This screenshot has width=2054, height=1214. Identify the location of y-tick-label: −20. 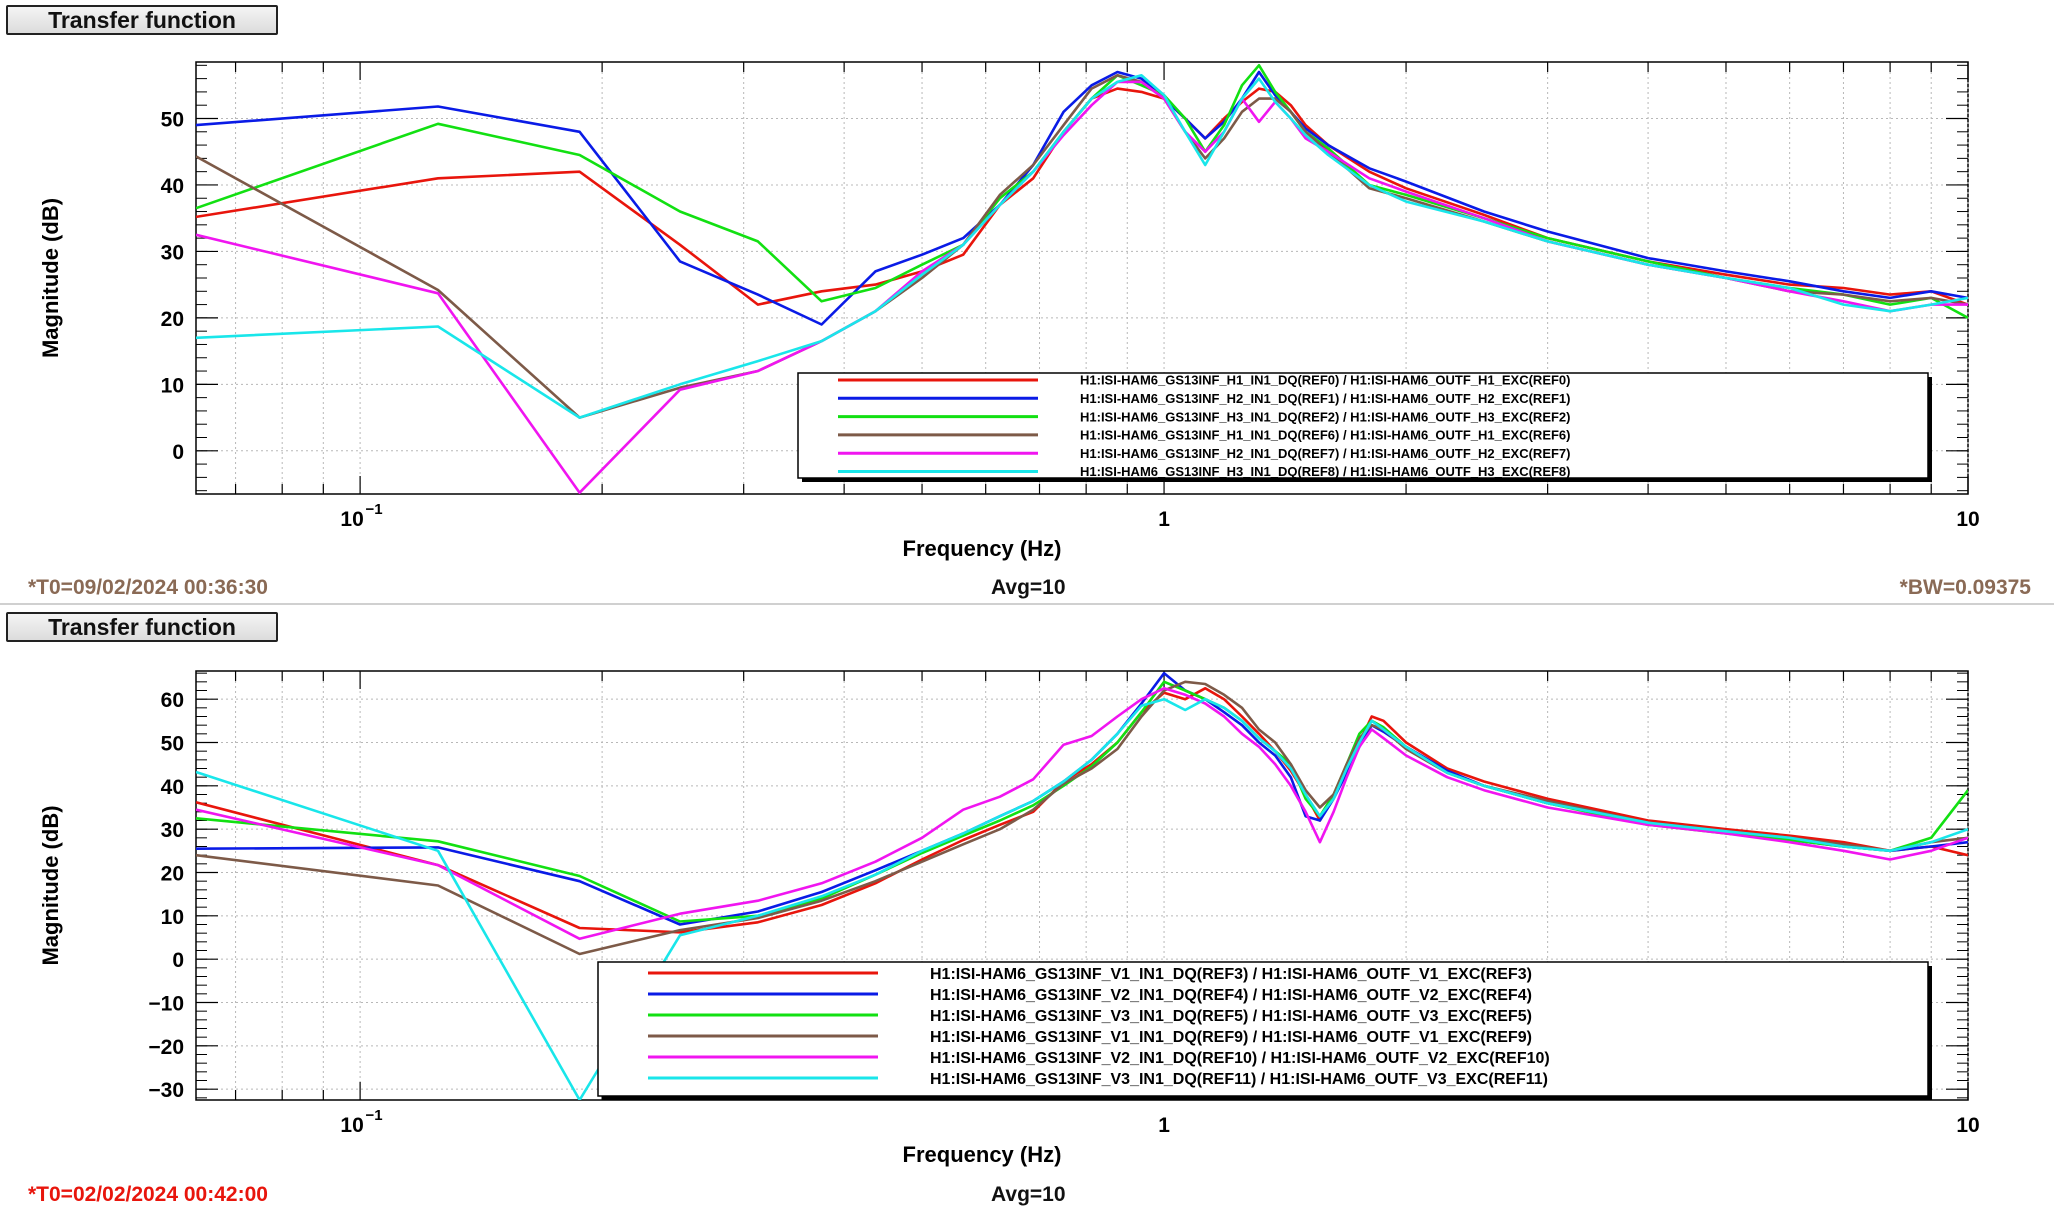
(166, 1047).